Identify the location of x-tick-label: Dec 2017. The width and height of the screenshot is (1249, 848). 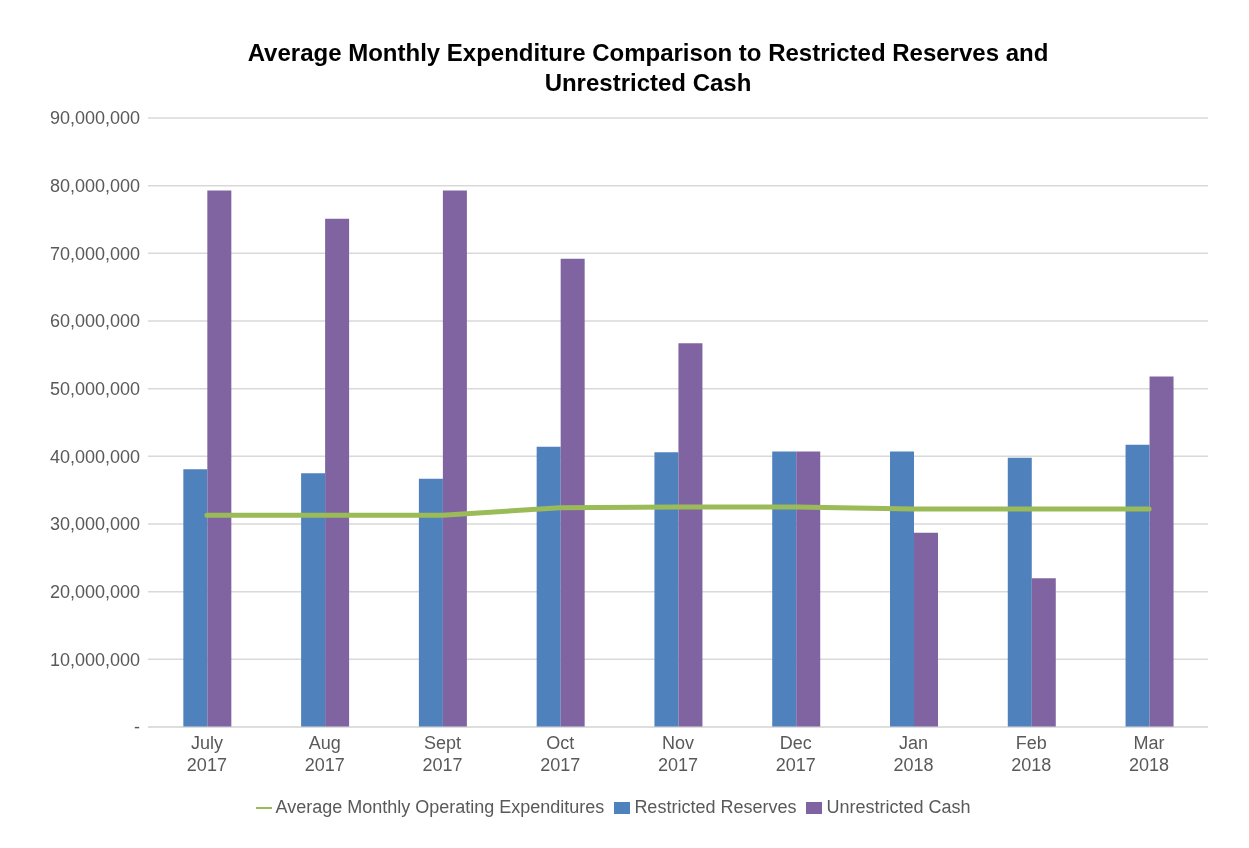
(795, 754).